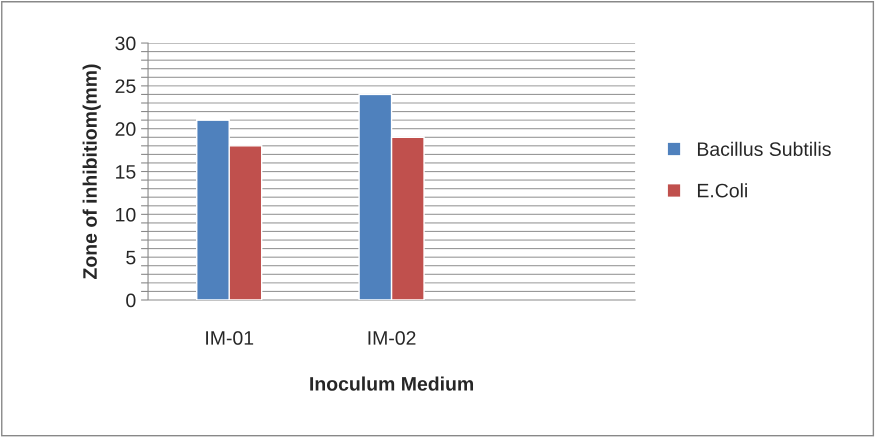 The height and width of the screenshot is (437, 876). I want to click on legend-label: Bacillus Subtilis, so click(764, 149).